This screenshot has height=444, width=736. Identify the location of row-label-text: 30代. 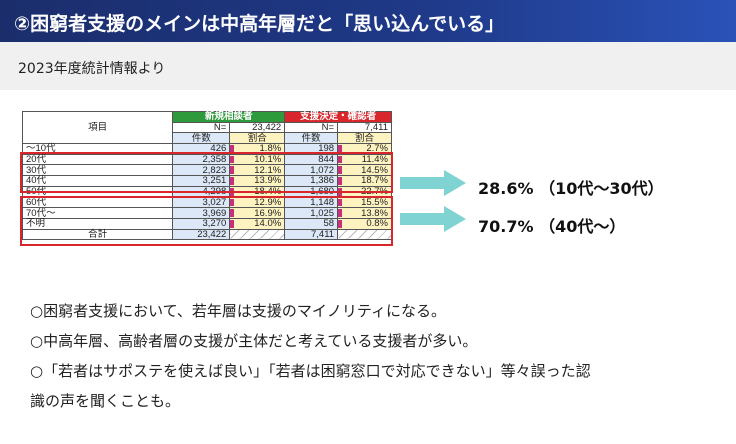
(36, 170).